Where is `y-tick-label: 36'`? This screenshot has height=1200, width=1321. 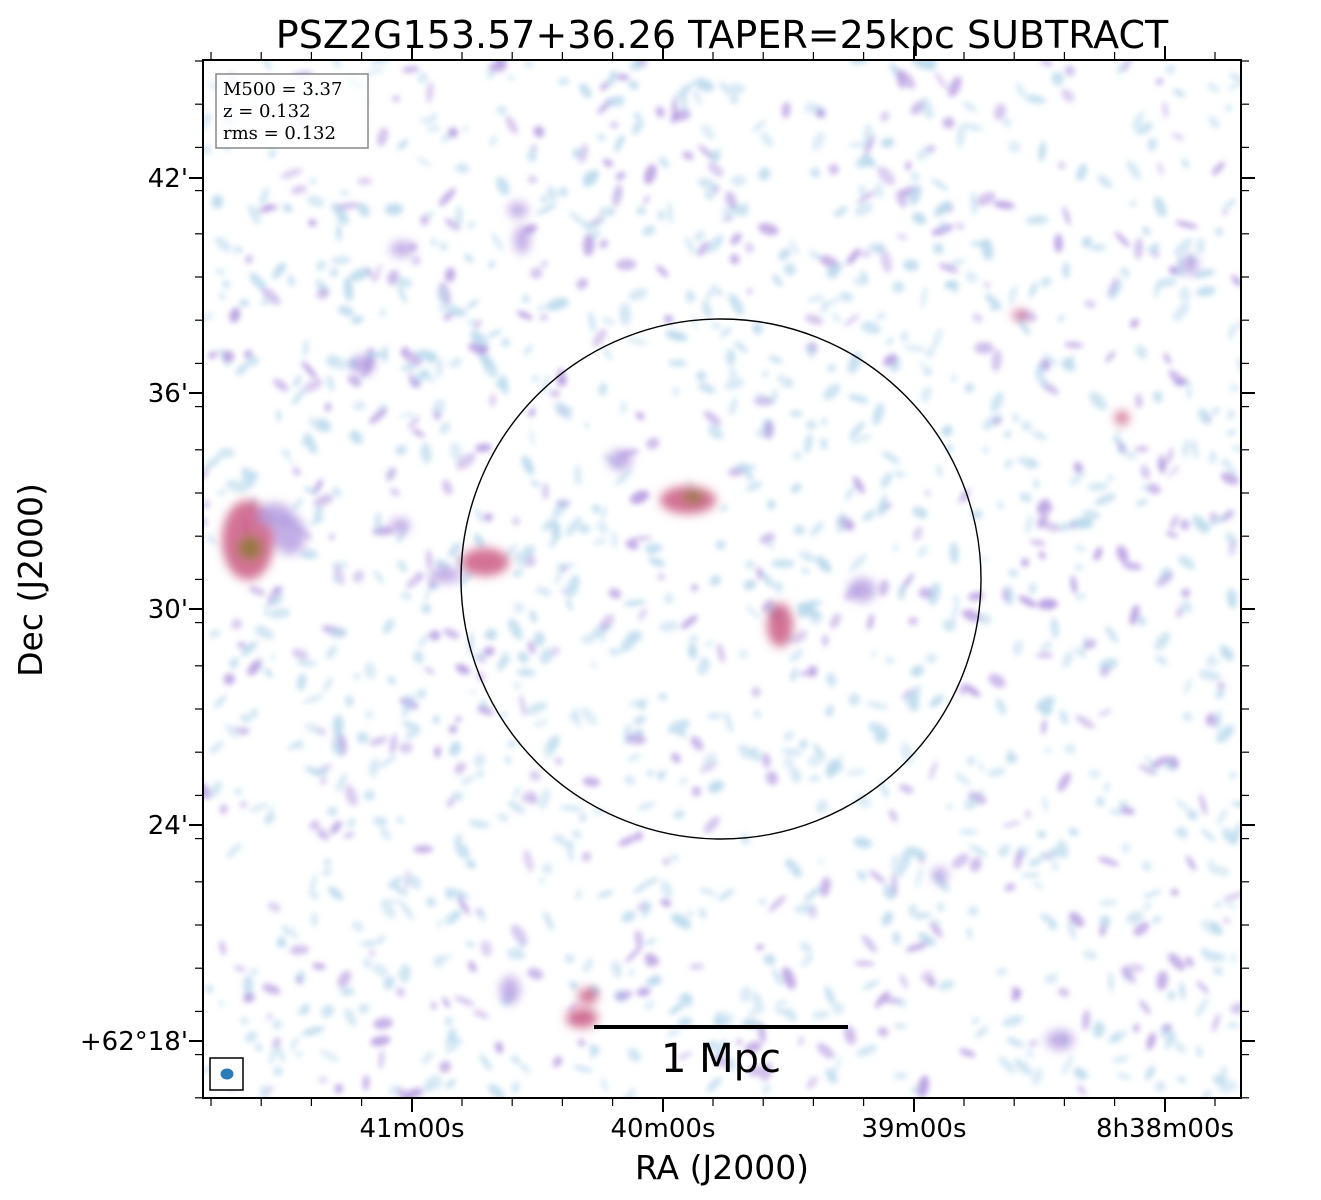
y-tick-label: 36' is located at coordinates (168, 394).